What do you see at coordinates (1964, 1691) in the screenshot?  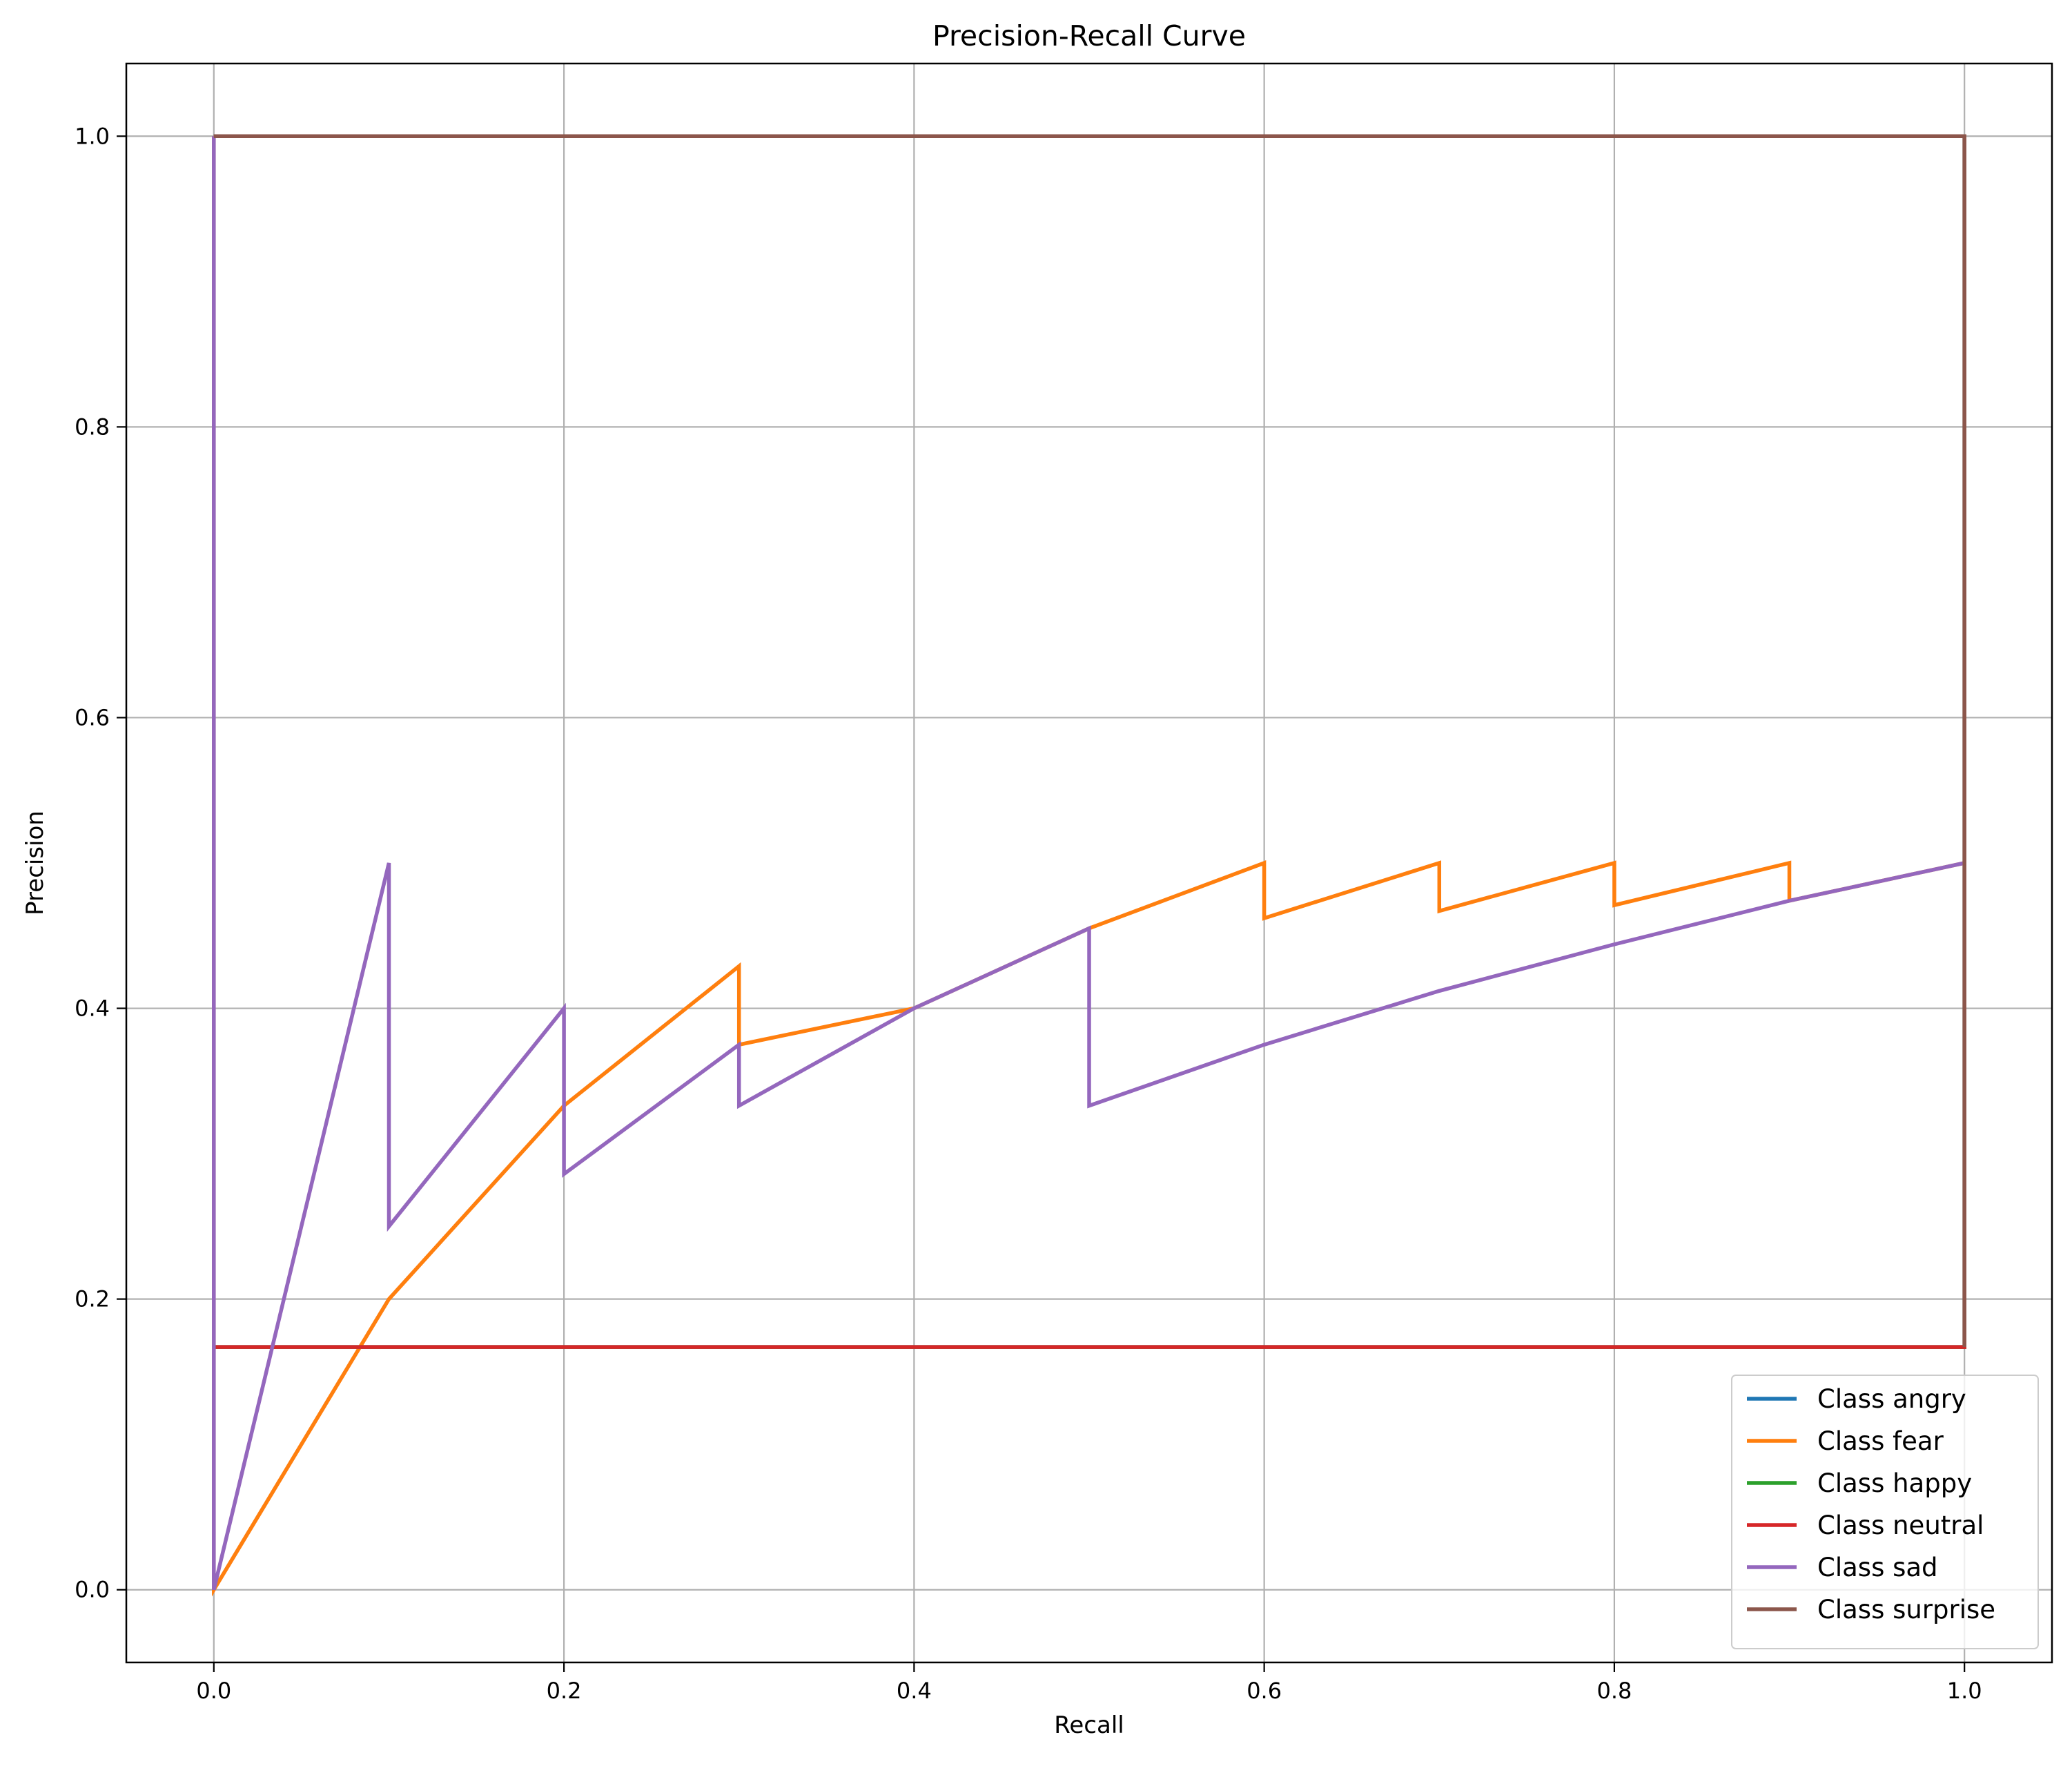 I see `x-tick-label: 1.0` at bounding box center [1964, 1691].